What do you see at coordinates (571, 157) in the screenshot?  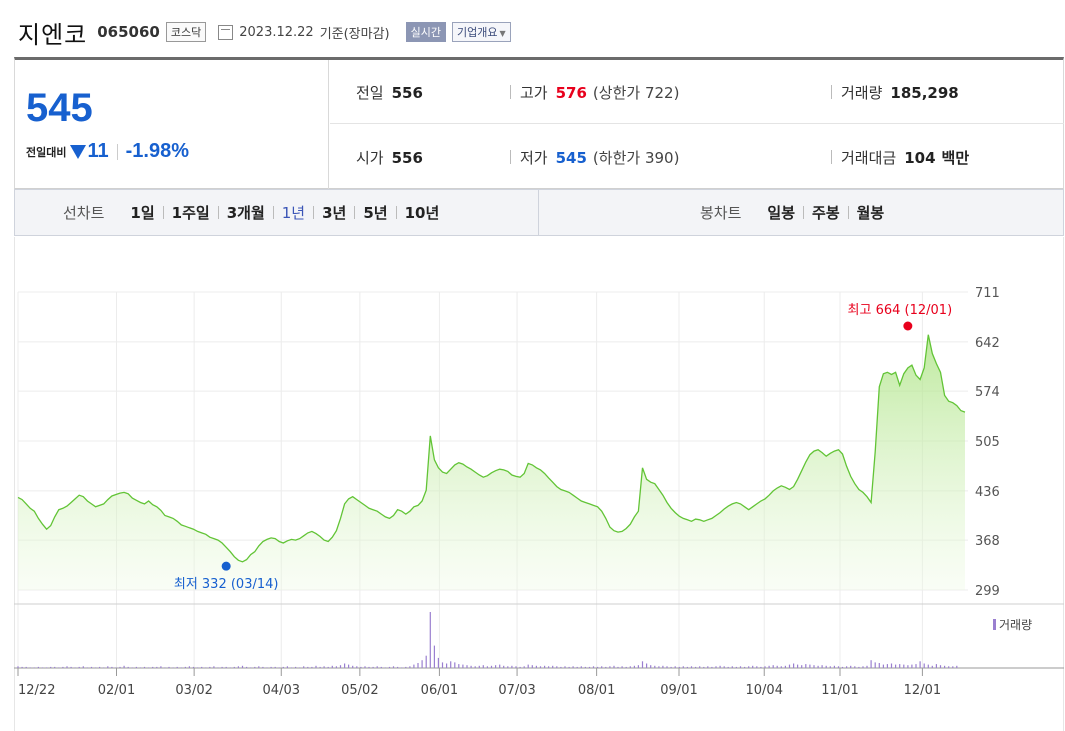 I see `low-value: 545` at bounding box center [571, 157].